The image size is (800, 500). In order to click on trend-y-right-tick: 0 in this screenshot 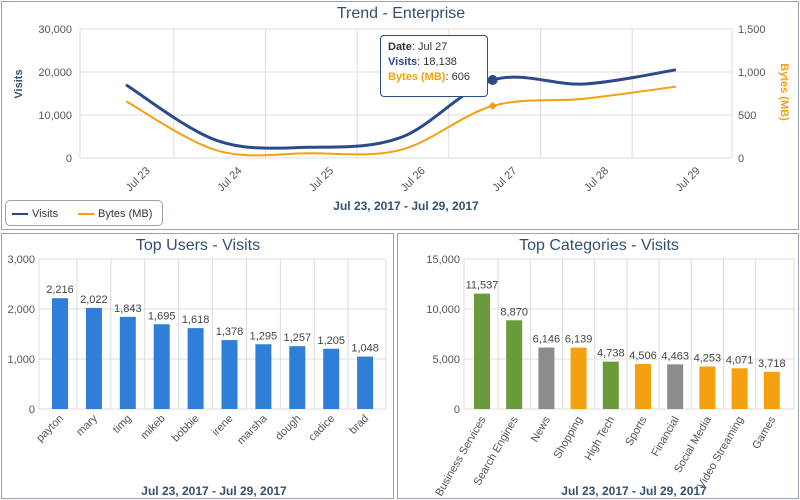, I will do `click(741, 159)`.